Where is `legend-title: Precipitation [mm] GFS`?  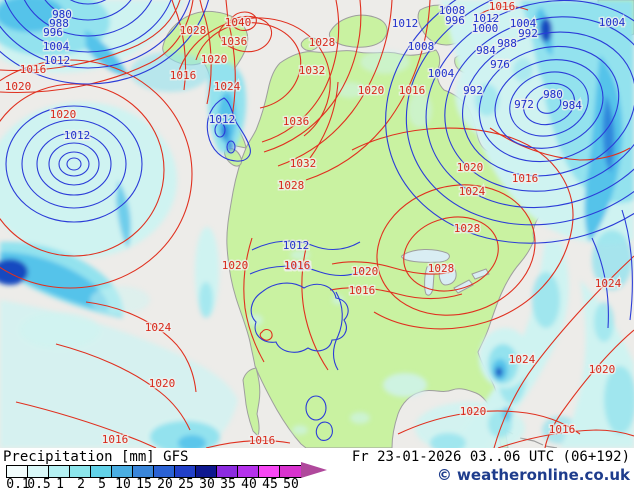 legend-title: Precipitation [mm] GFS is located at coordinates (96, 457).